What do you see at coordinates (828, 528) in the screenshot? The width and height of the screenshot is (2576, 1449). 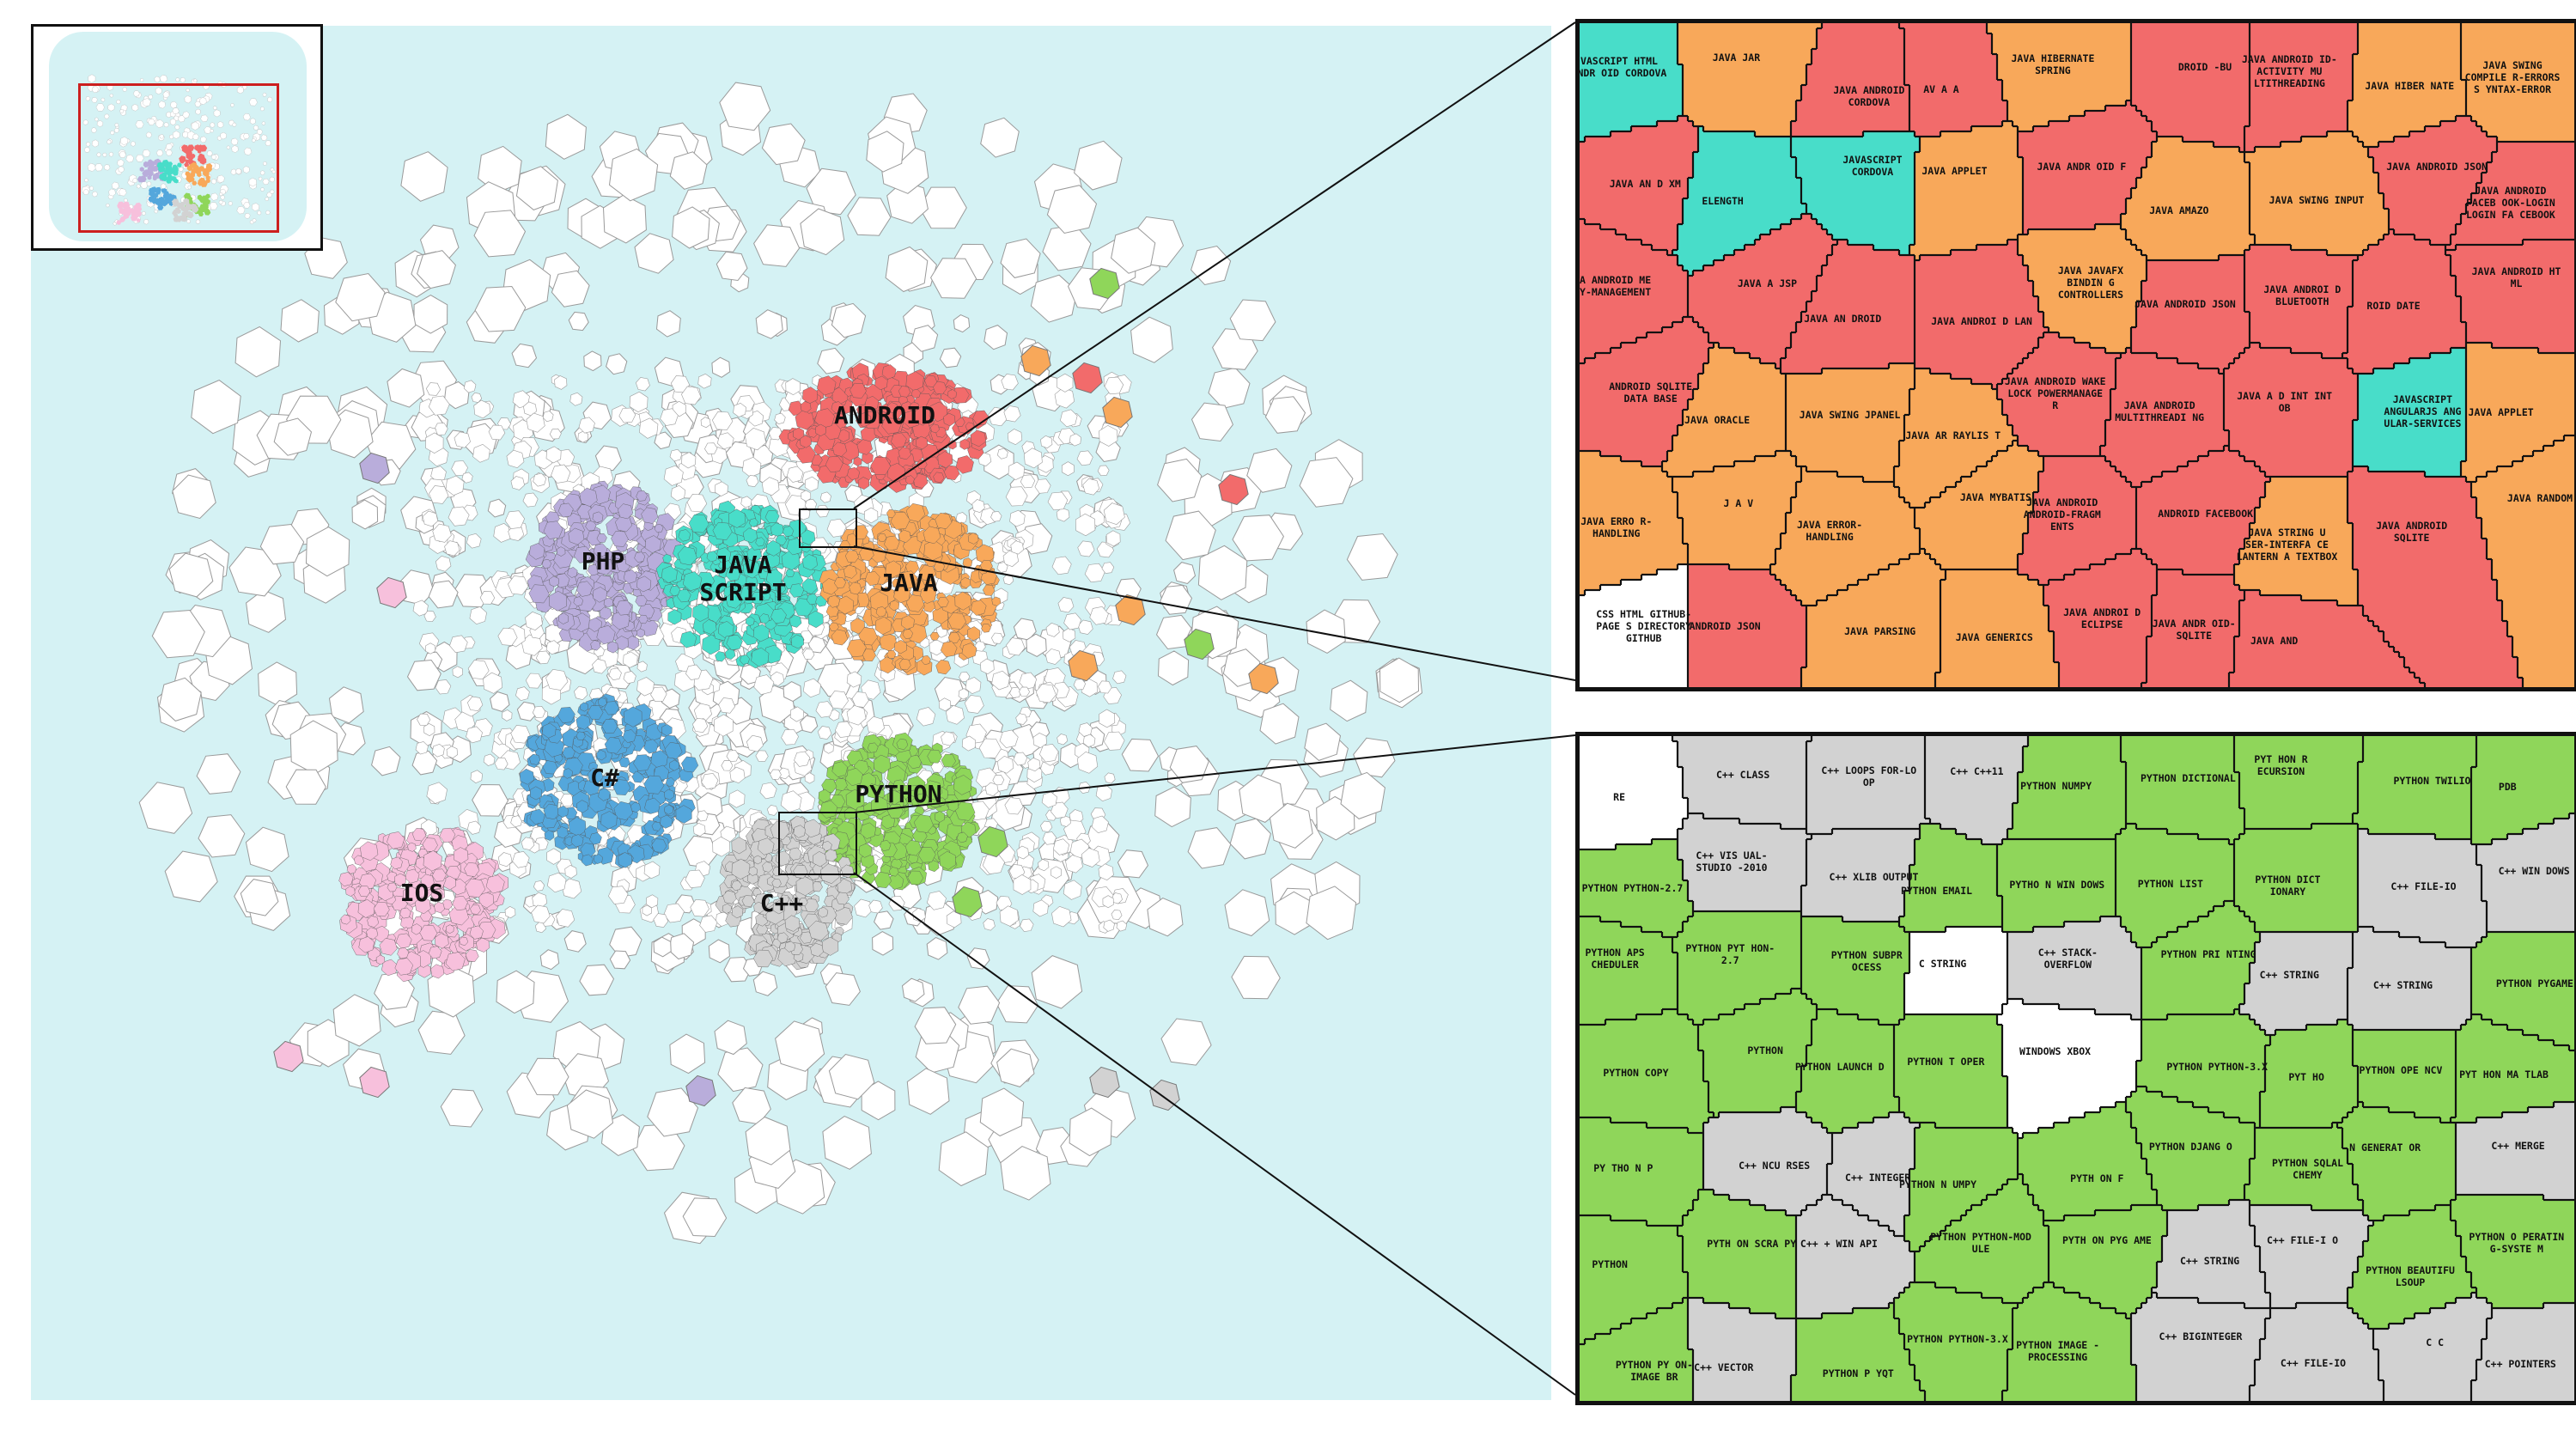 I see `zoom-box-java-android` at bounding box center [828, 528].